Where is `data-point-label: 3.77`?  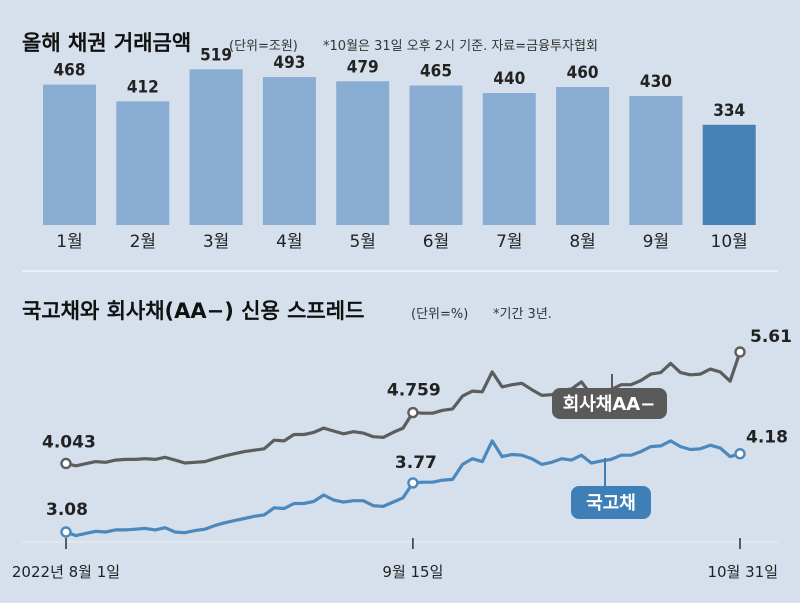 data-point-label: 3.77 is located at coordinates (416, 463).